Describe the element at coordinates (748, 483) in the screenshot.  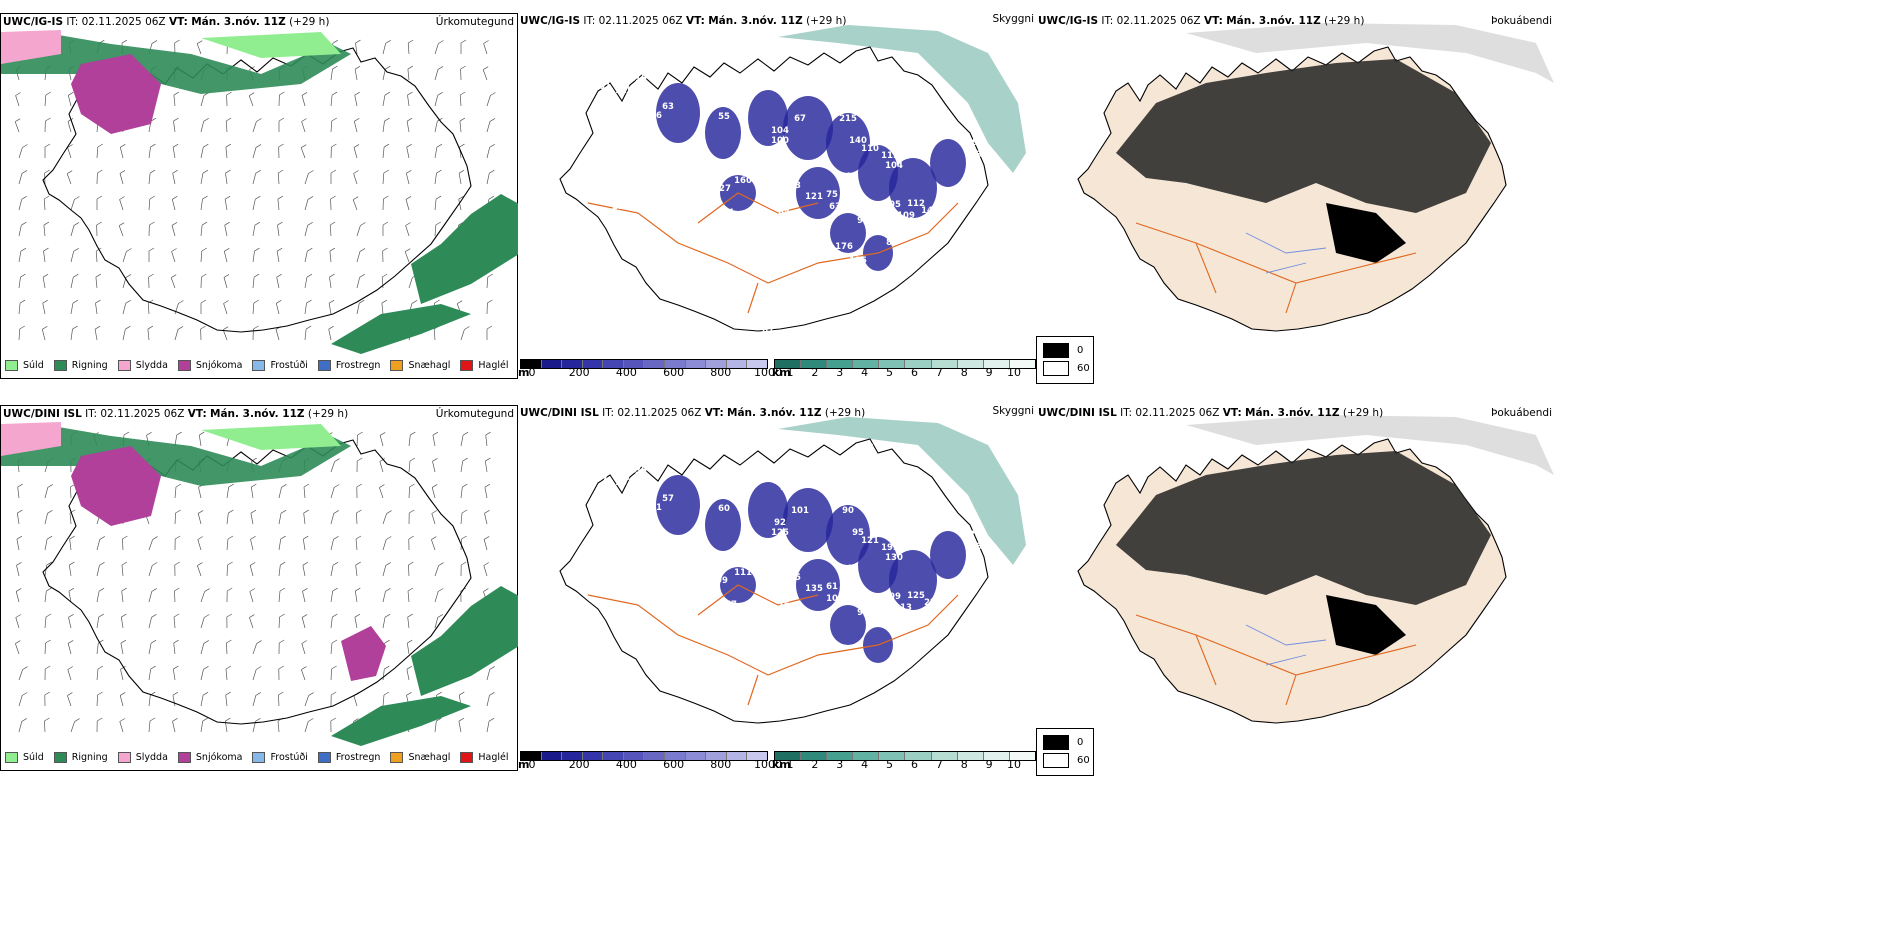
I see `cloud-base-value: 65` at that location.